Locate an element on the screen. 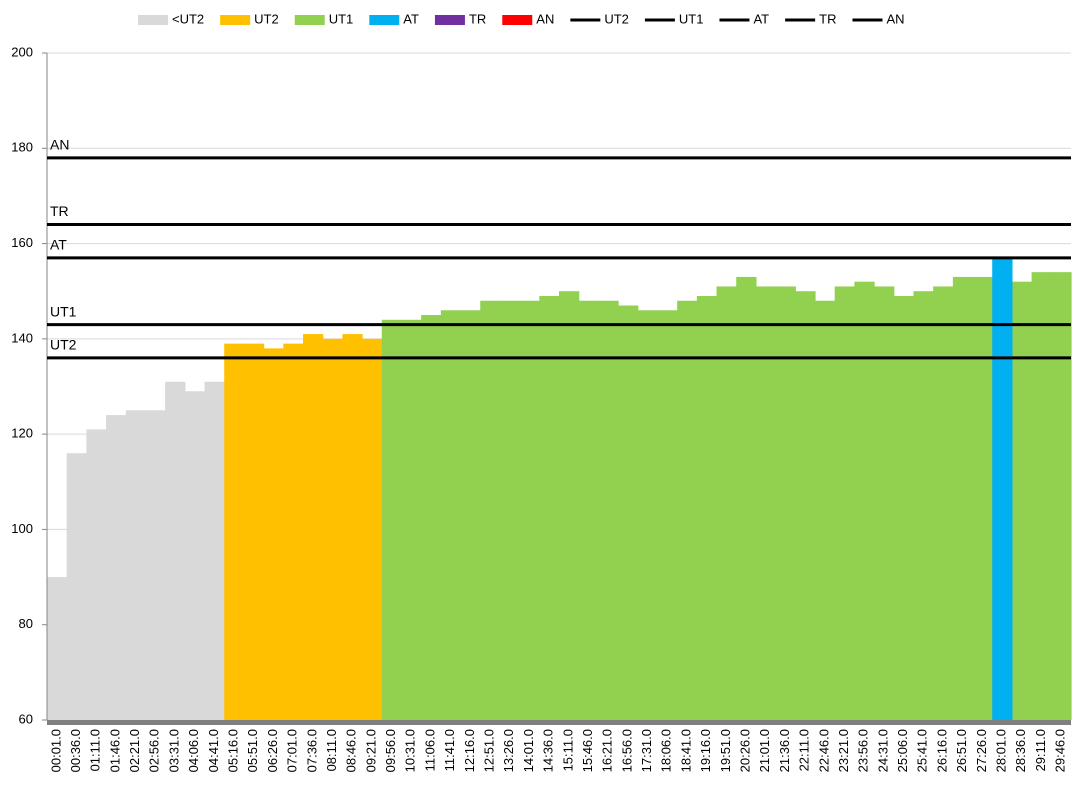 This screenshot has width=1086, height=787. x-tick-label: 29:46.0 is located at coordinates (1060, 750).